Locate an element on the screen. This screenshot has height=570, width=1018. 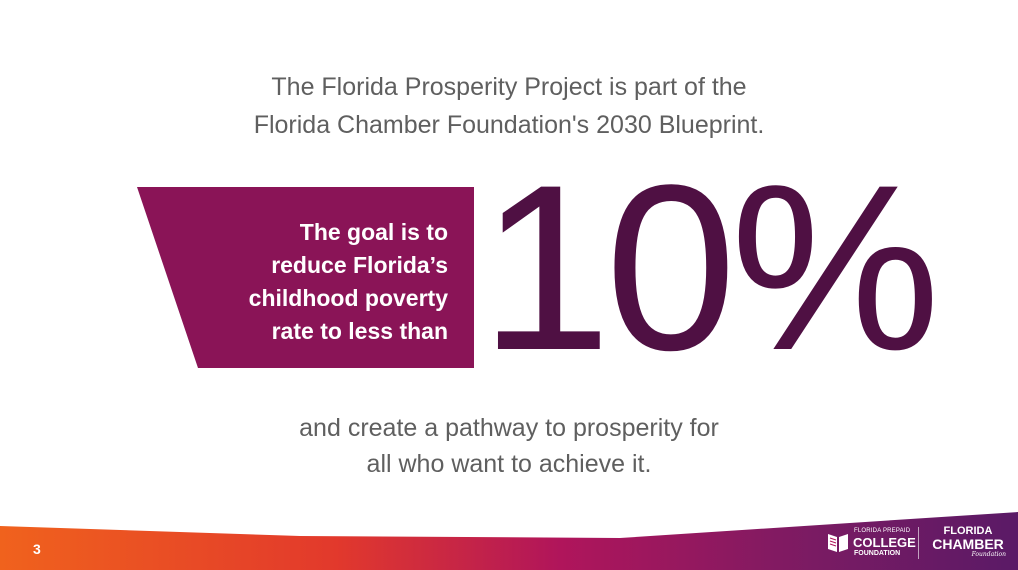
florida-chamber-logo: FLORIDA CHAMBER Foundation is located at coordinates (968, 544).